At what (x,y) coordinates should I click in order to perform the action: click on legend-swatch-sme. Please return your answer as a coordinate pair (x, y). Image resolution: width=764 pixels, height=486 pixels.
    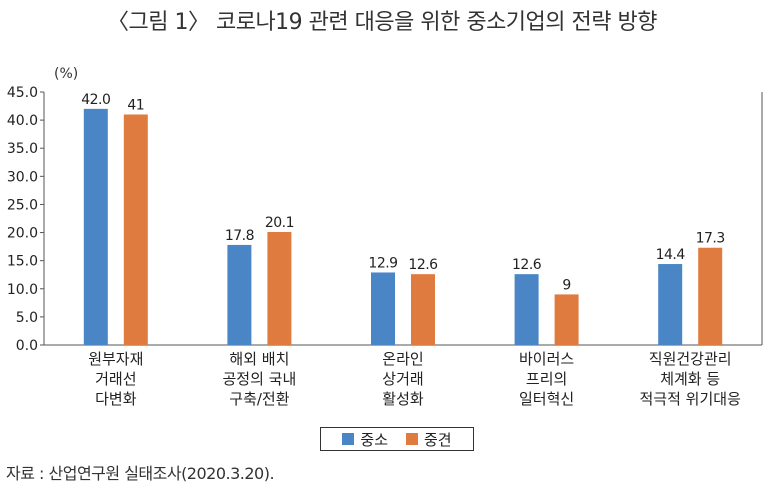
    Looking at the image, I should click on (348, 439).